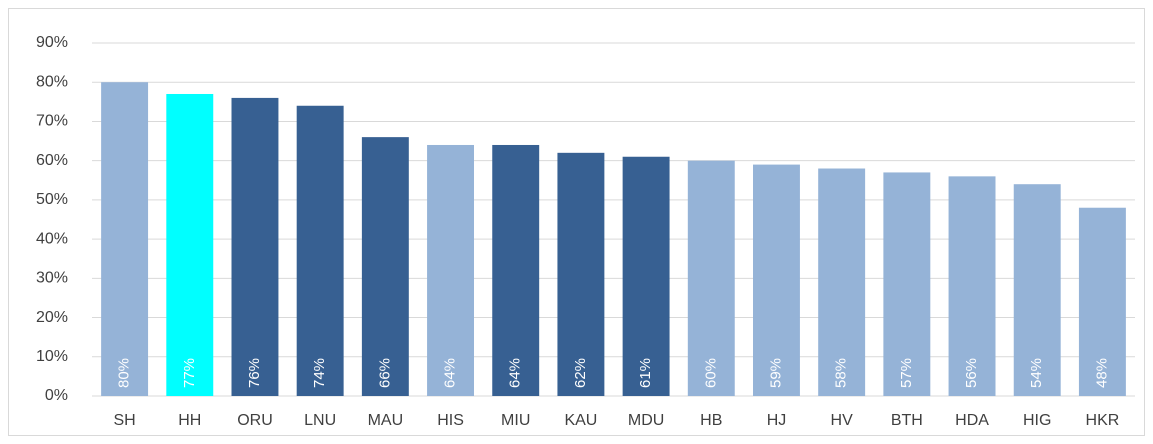 The height and width of the screenshot is (444, 1153). Describe the element at coordinates (580, 373) in the screenshot. I see `data-label: 62%` at that location.